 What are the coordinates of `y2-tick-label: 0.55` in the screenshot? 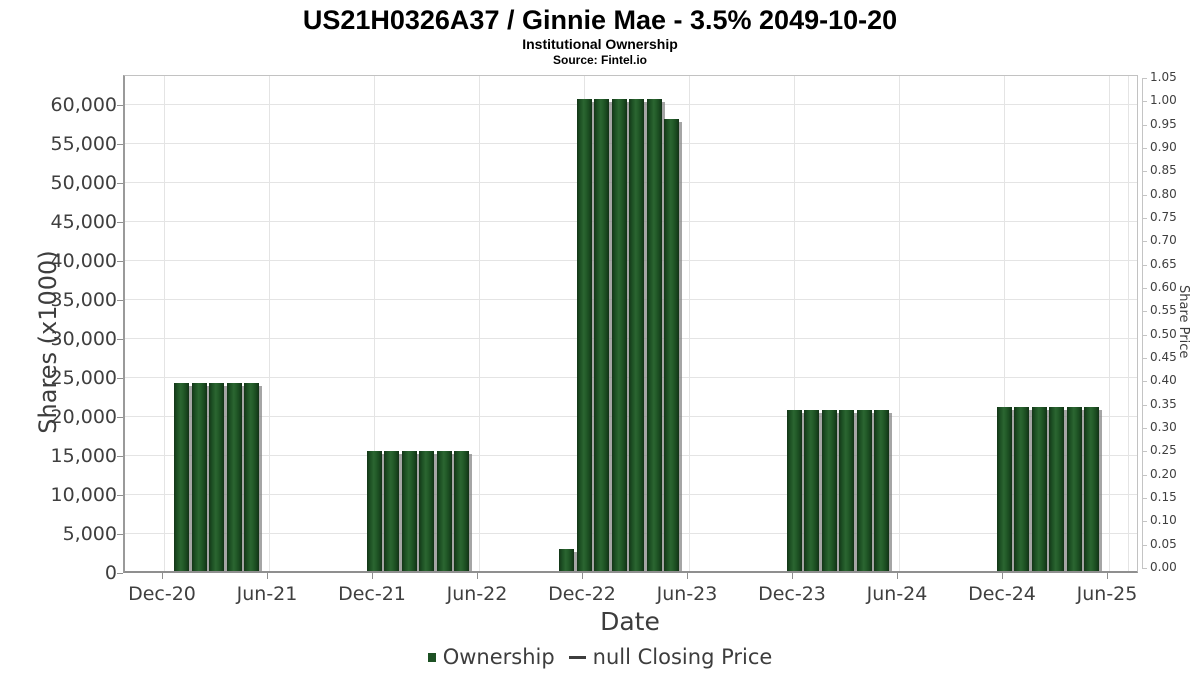 It's located at (1163, 310).